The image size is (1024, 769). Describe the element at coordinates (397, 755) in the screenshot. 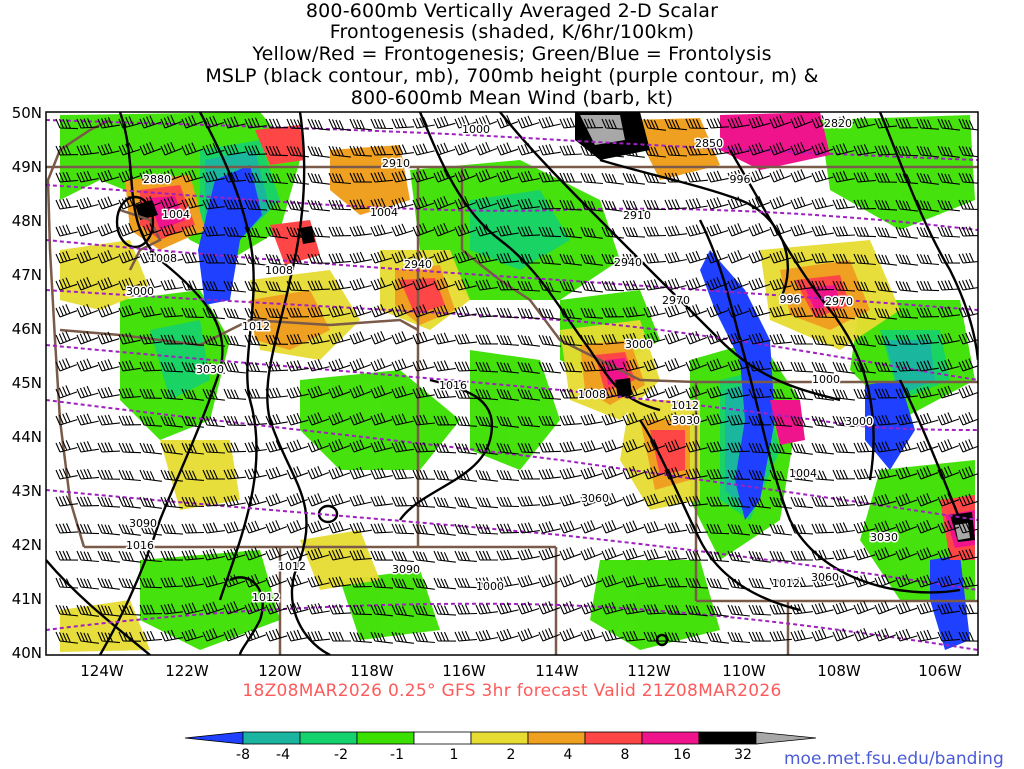

I see `colorbar-label: -1` at that location.